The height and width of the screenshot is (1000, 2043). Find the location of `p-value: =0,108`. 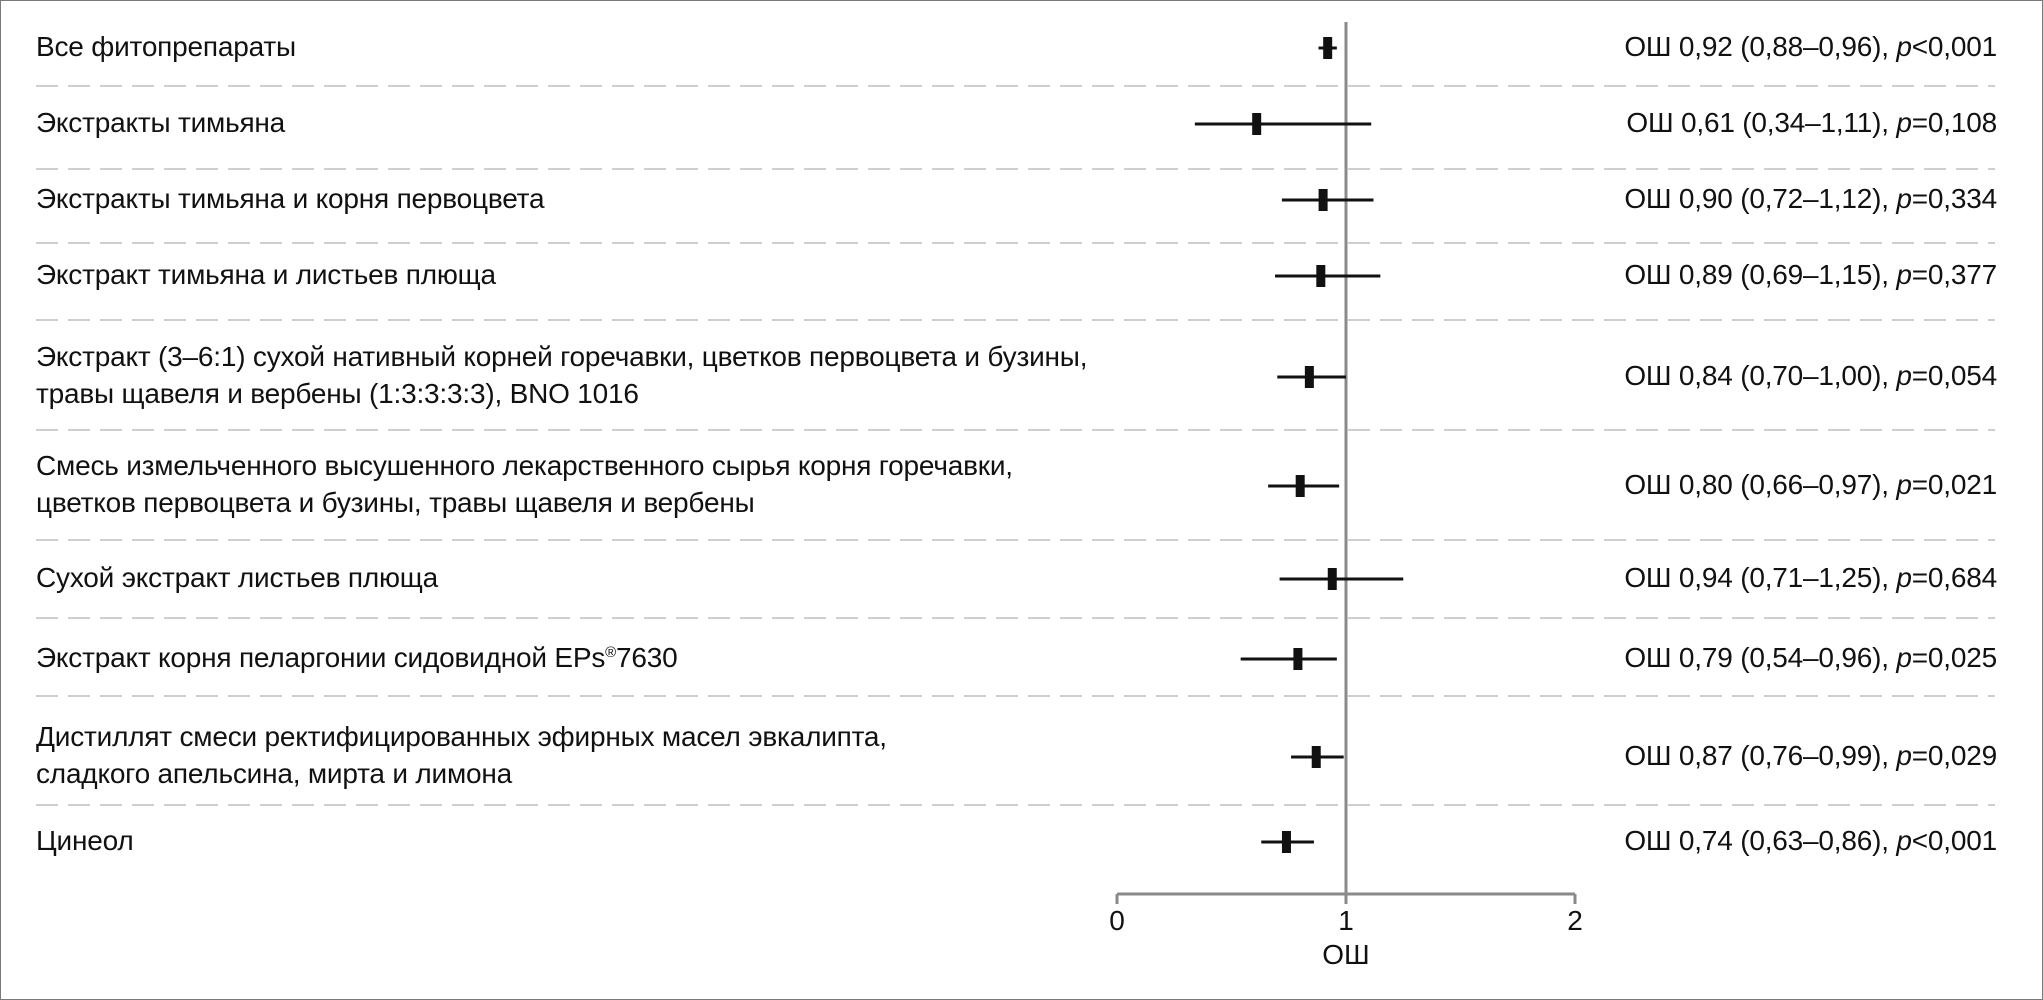

p-value: =0,108 is located at coordinates (1954, 122).